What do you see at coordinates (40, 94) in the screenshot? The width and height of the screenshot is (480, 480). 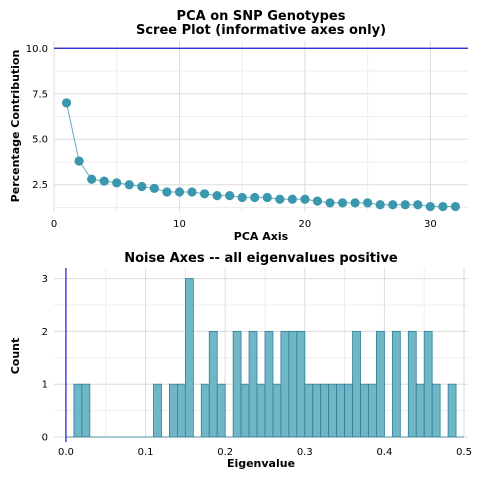 I see `scree-y-tick-label: 7.5` at bounding box center [40, 94].